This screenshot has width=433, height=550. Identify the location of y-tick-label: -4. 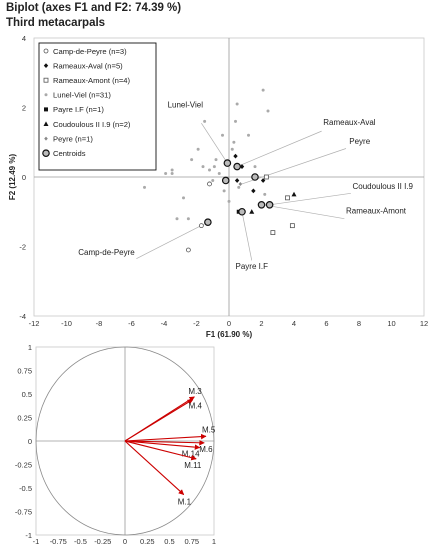
(22, 316).